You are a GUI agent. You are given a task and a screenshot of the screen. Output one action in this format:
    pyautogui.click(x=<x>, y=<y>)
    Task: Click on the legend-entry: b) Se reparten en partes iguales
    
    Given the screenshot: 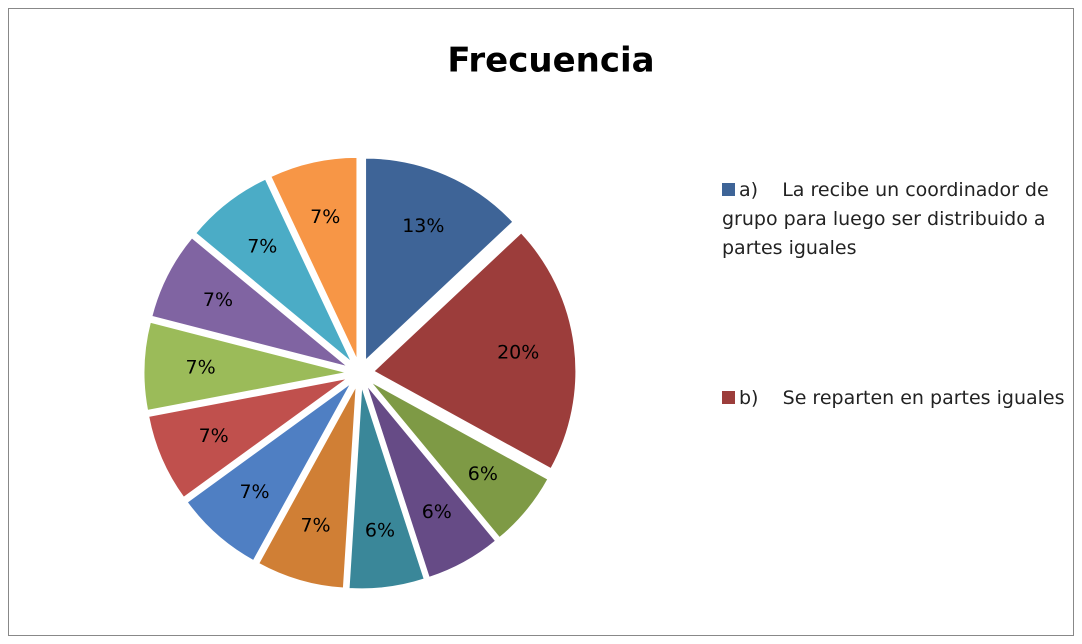 What is the action you would take?
    pyautogui.click(x=894, y=398)
    